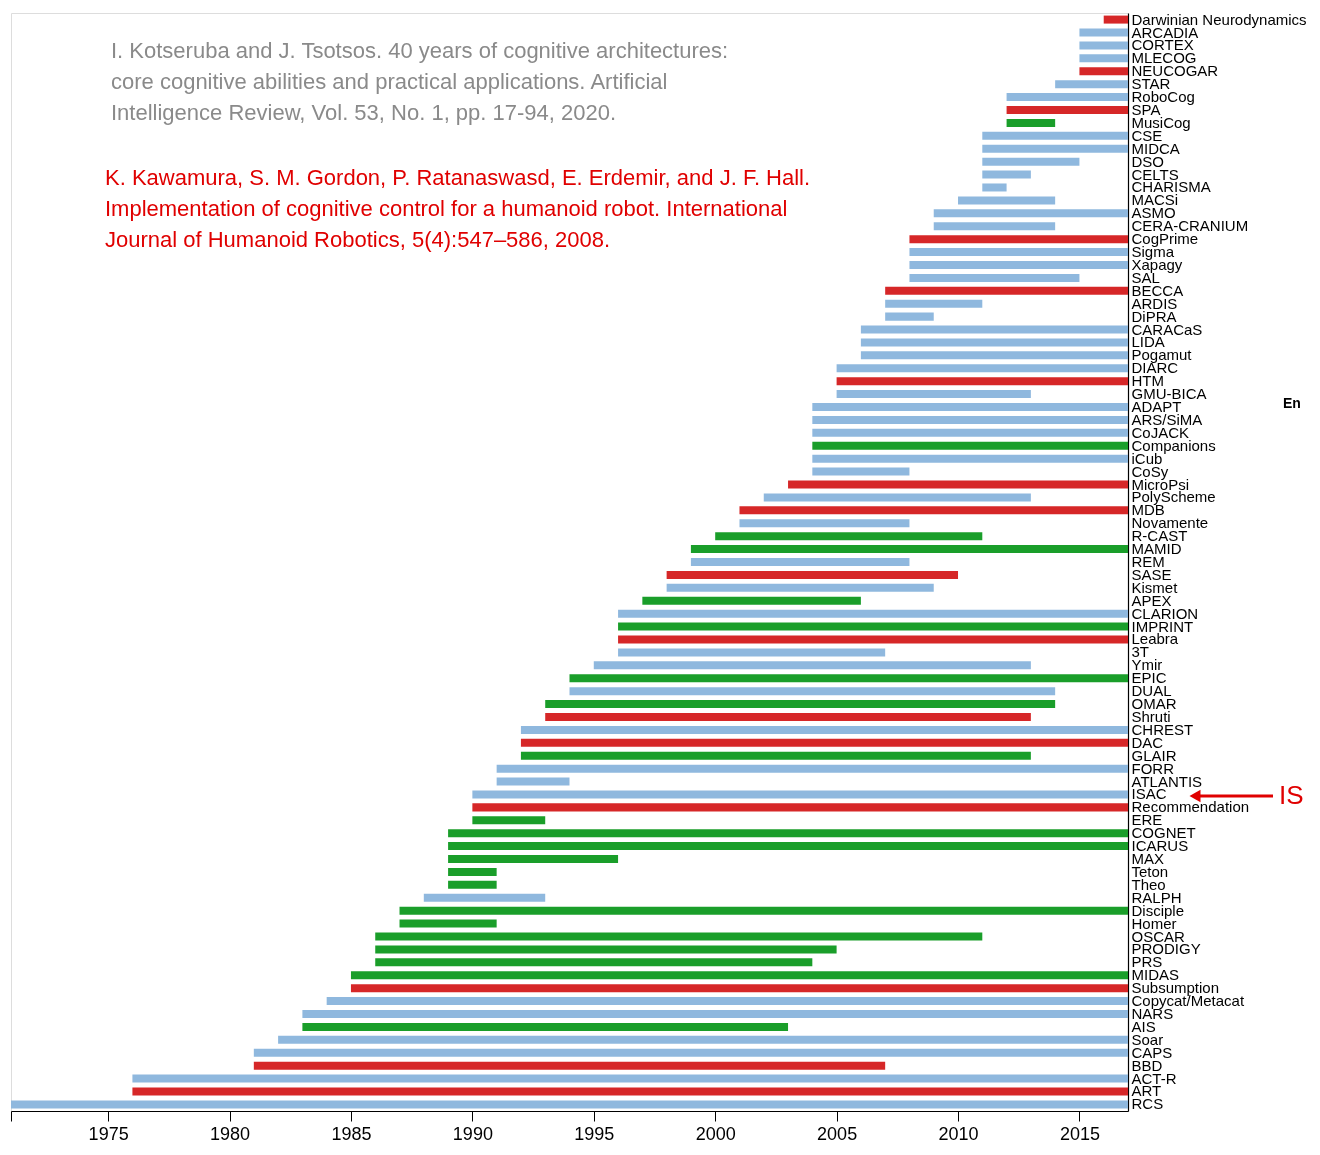  Describe the element at coordinates (1147, 1104) in the screenshot. I see `y-tick-label: RCS` at that location.